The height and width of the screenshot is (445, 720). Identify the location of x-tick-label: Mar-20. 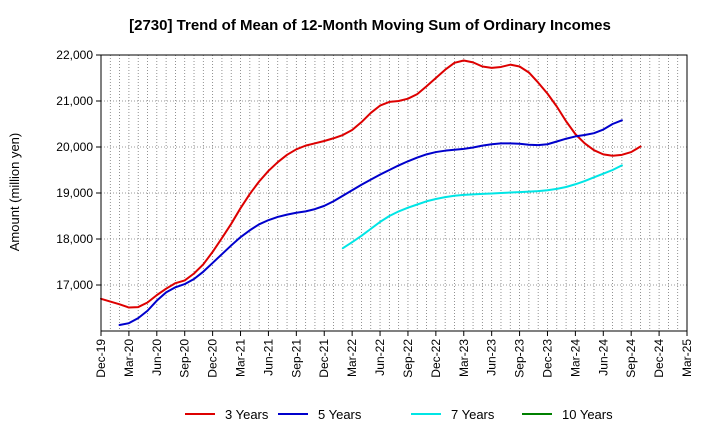
(129, 358).